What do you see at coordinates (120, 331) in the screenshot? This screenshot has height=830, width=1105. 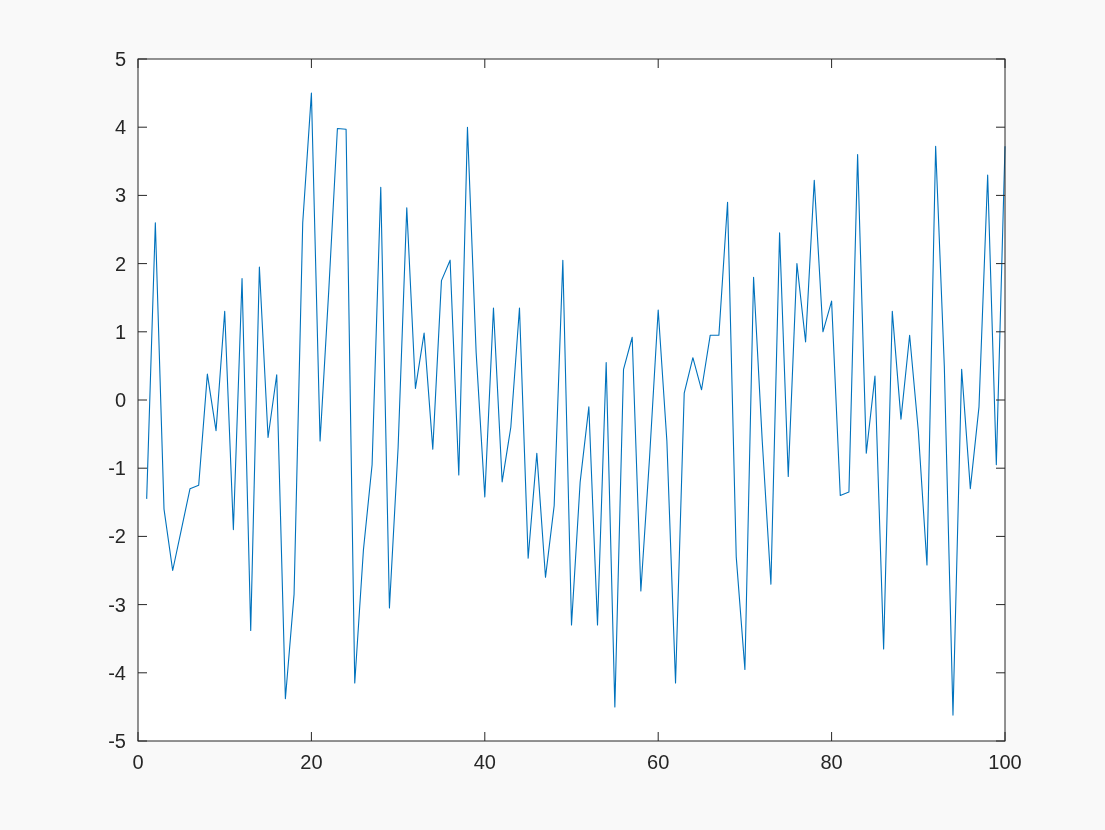 I see `y-tick-label: 1` at bounding box center [120, 331].